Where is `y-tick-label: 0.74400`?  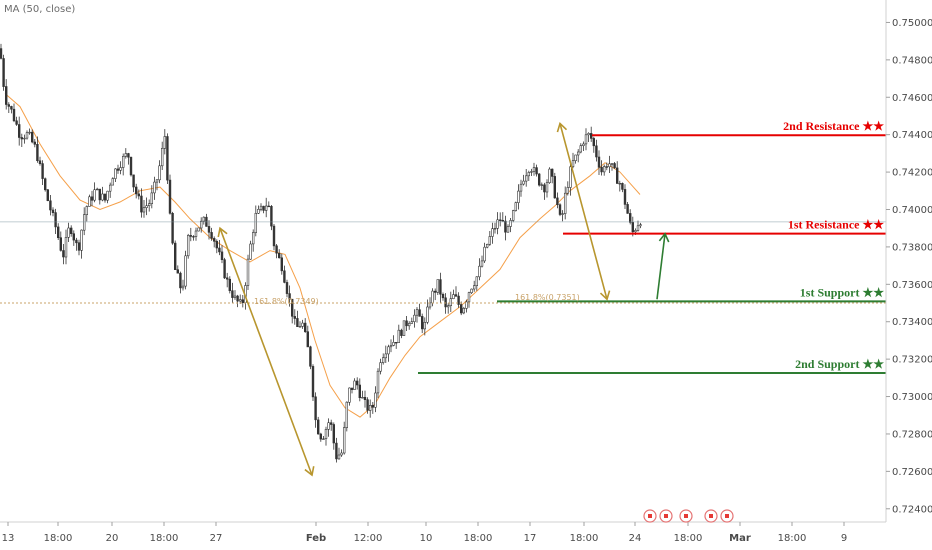 y-tick-label: 0.74400 is located at coordinates (912, 135).